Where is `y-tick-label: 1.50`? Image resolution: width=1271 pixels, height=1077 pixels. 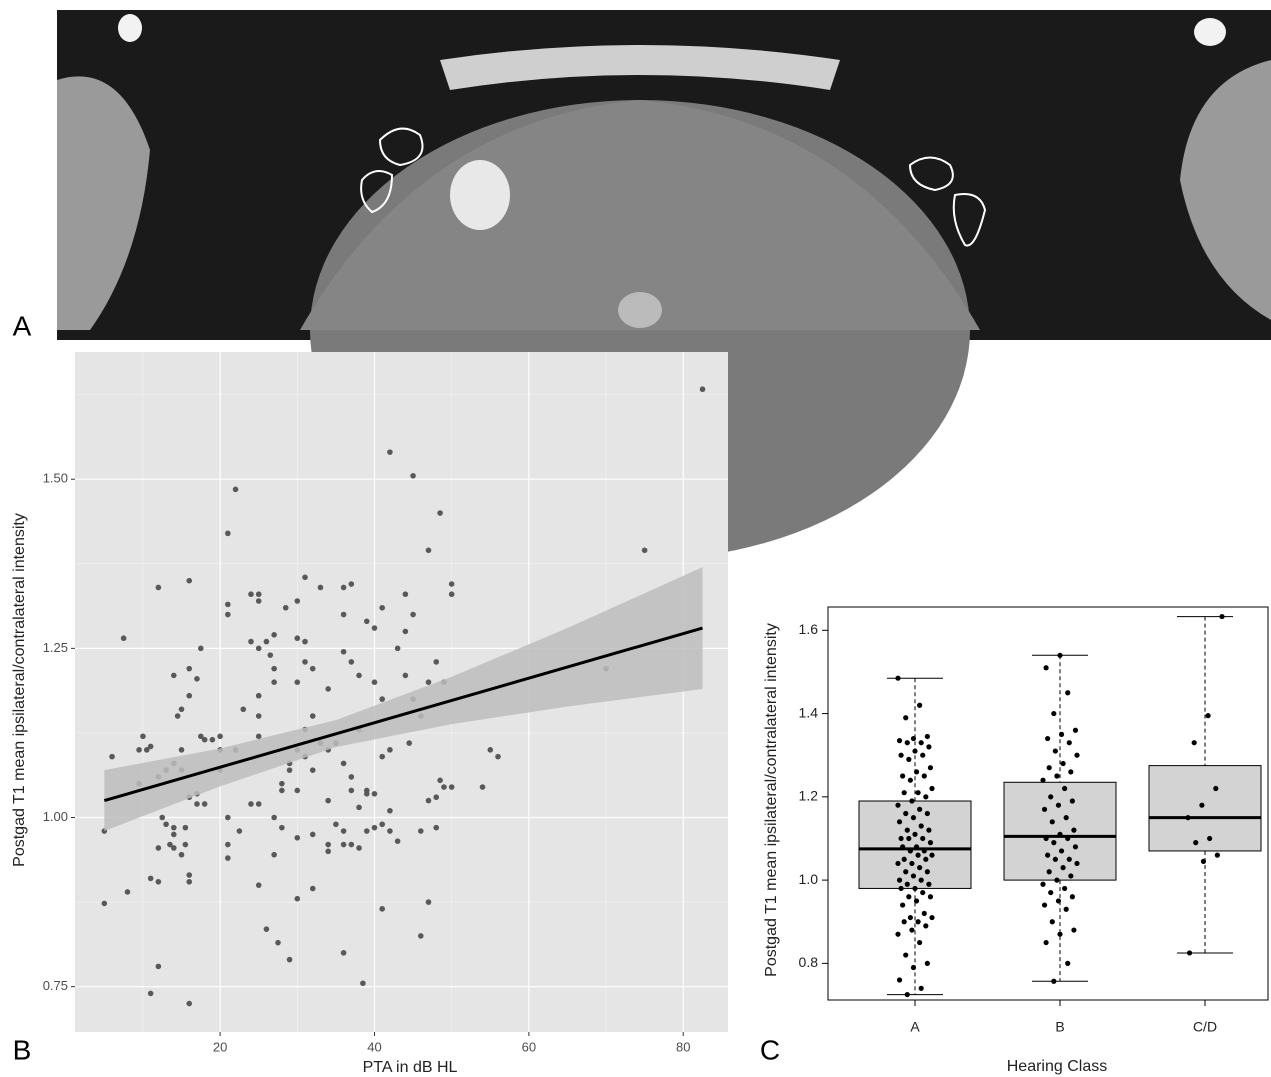
y-tick-label: 1.50 is located at coordinates (55, 478).